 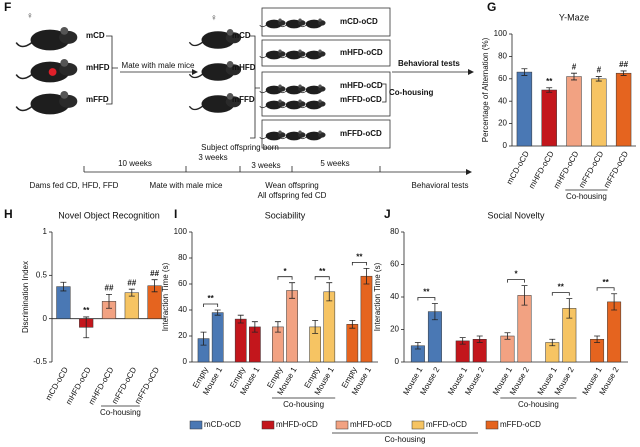 What do you see at coordinates (491, 7) in the screenshot?
I see `panel-letter: G` at bounding box center [491, 7].